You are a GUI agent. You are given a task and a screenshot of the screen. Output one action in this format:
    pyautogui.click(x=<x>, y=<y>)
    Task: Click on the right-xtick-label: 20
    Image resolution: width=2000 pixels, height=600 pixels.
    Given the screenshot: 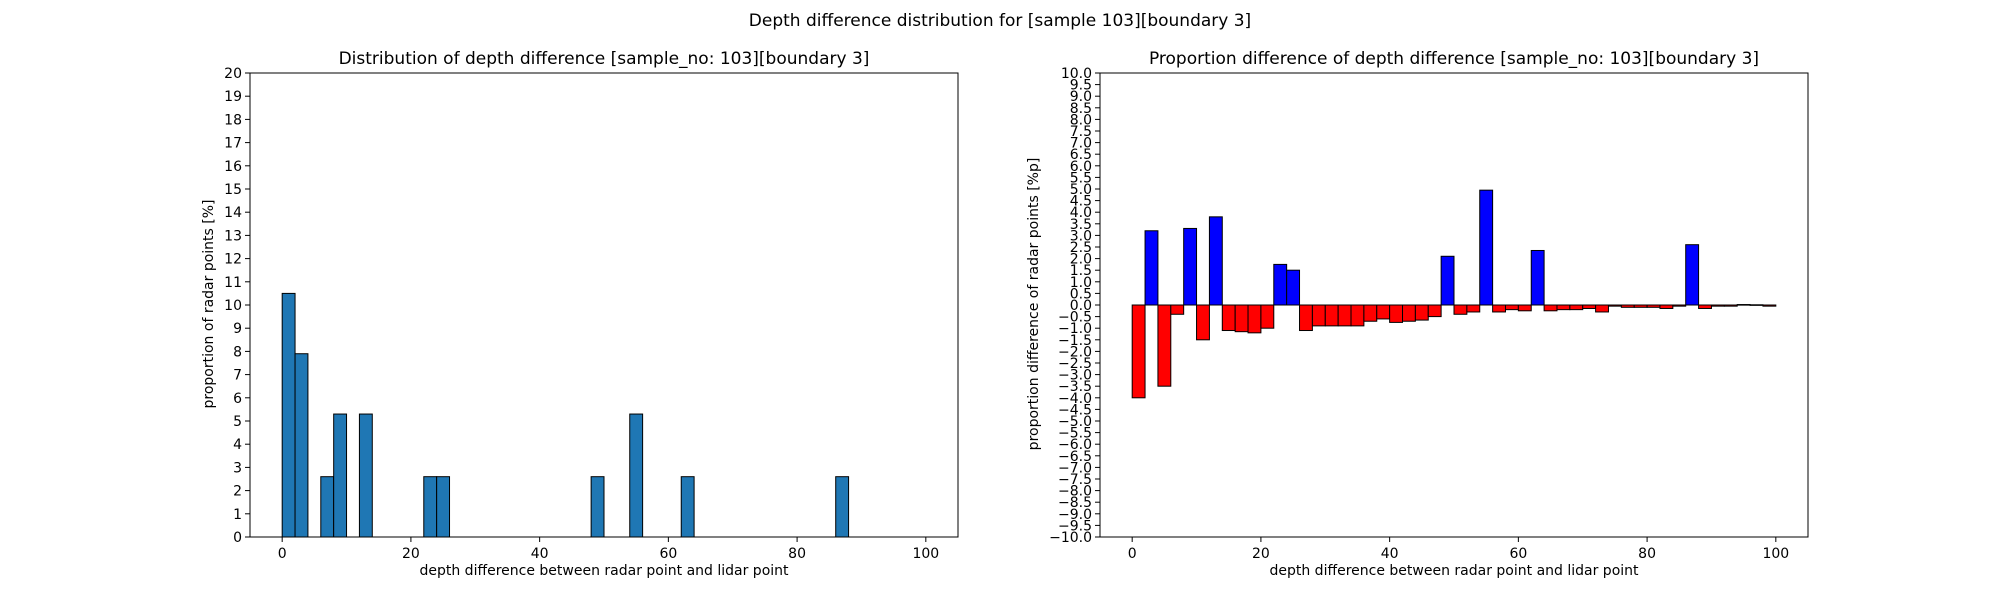 What is the action you would take?
    pyautogui.click(x=1261, y=554)
    